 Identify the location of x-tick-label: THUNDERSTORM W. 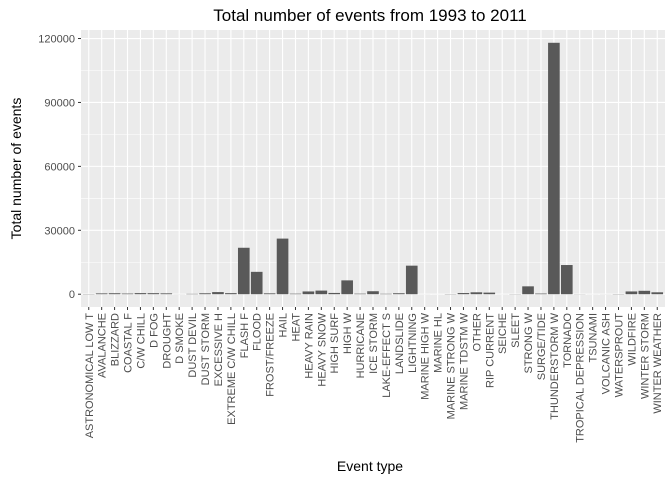
(555, 365).